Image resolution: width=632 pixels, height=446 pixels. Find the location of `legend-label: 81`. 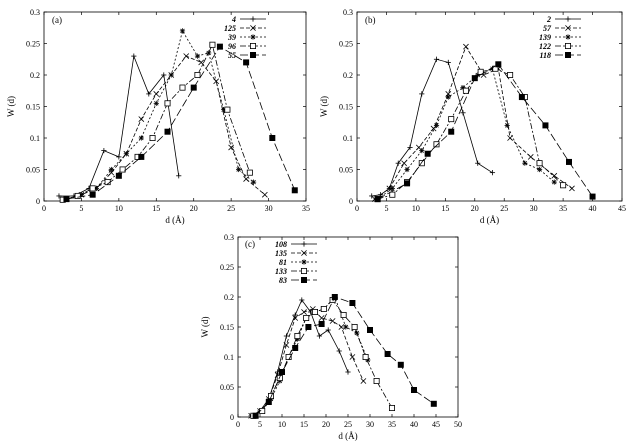

legend-label: 81 is located at coordinates (283, 262).